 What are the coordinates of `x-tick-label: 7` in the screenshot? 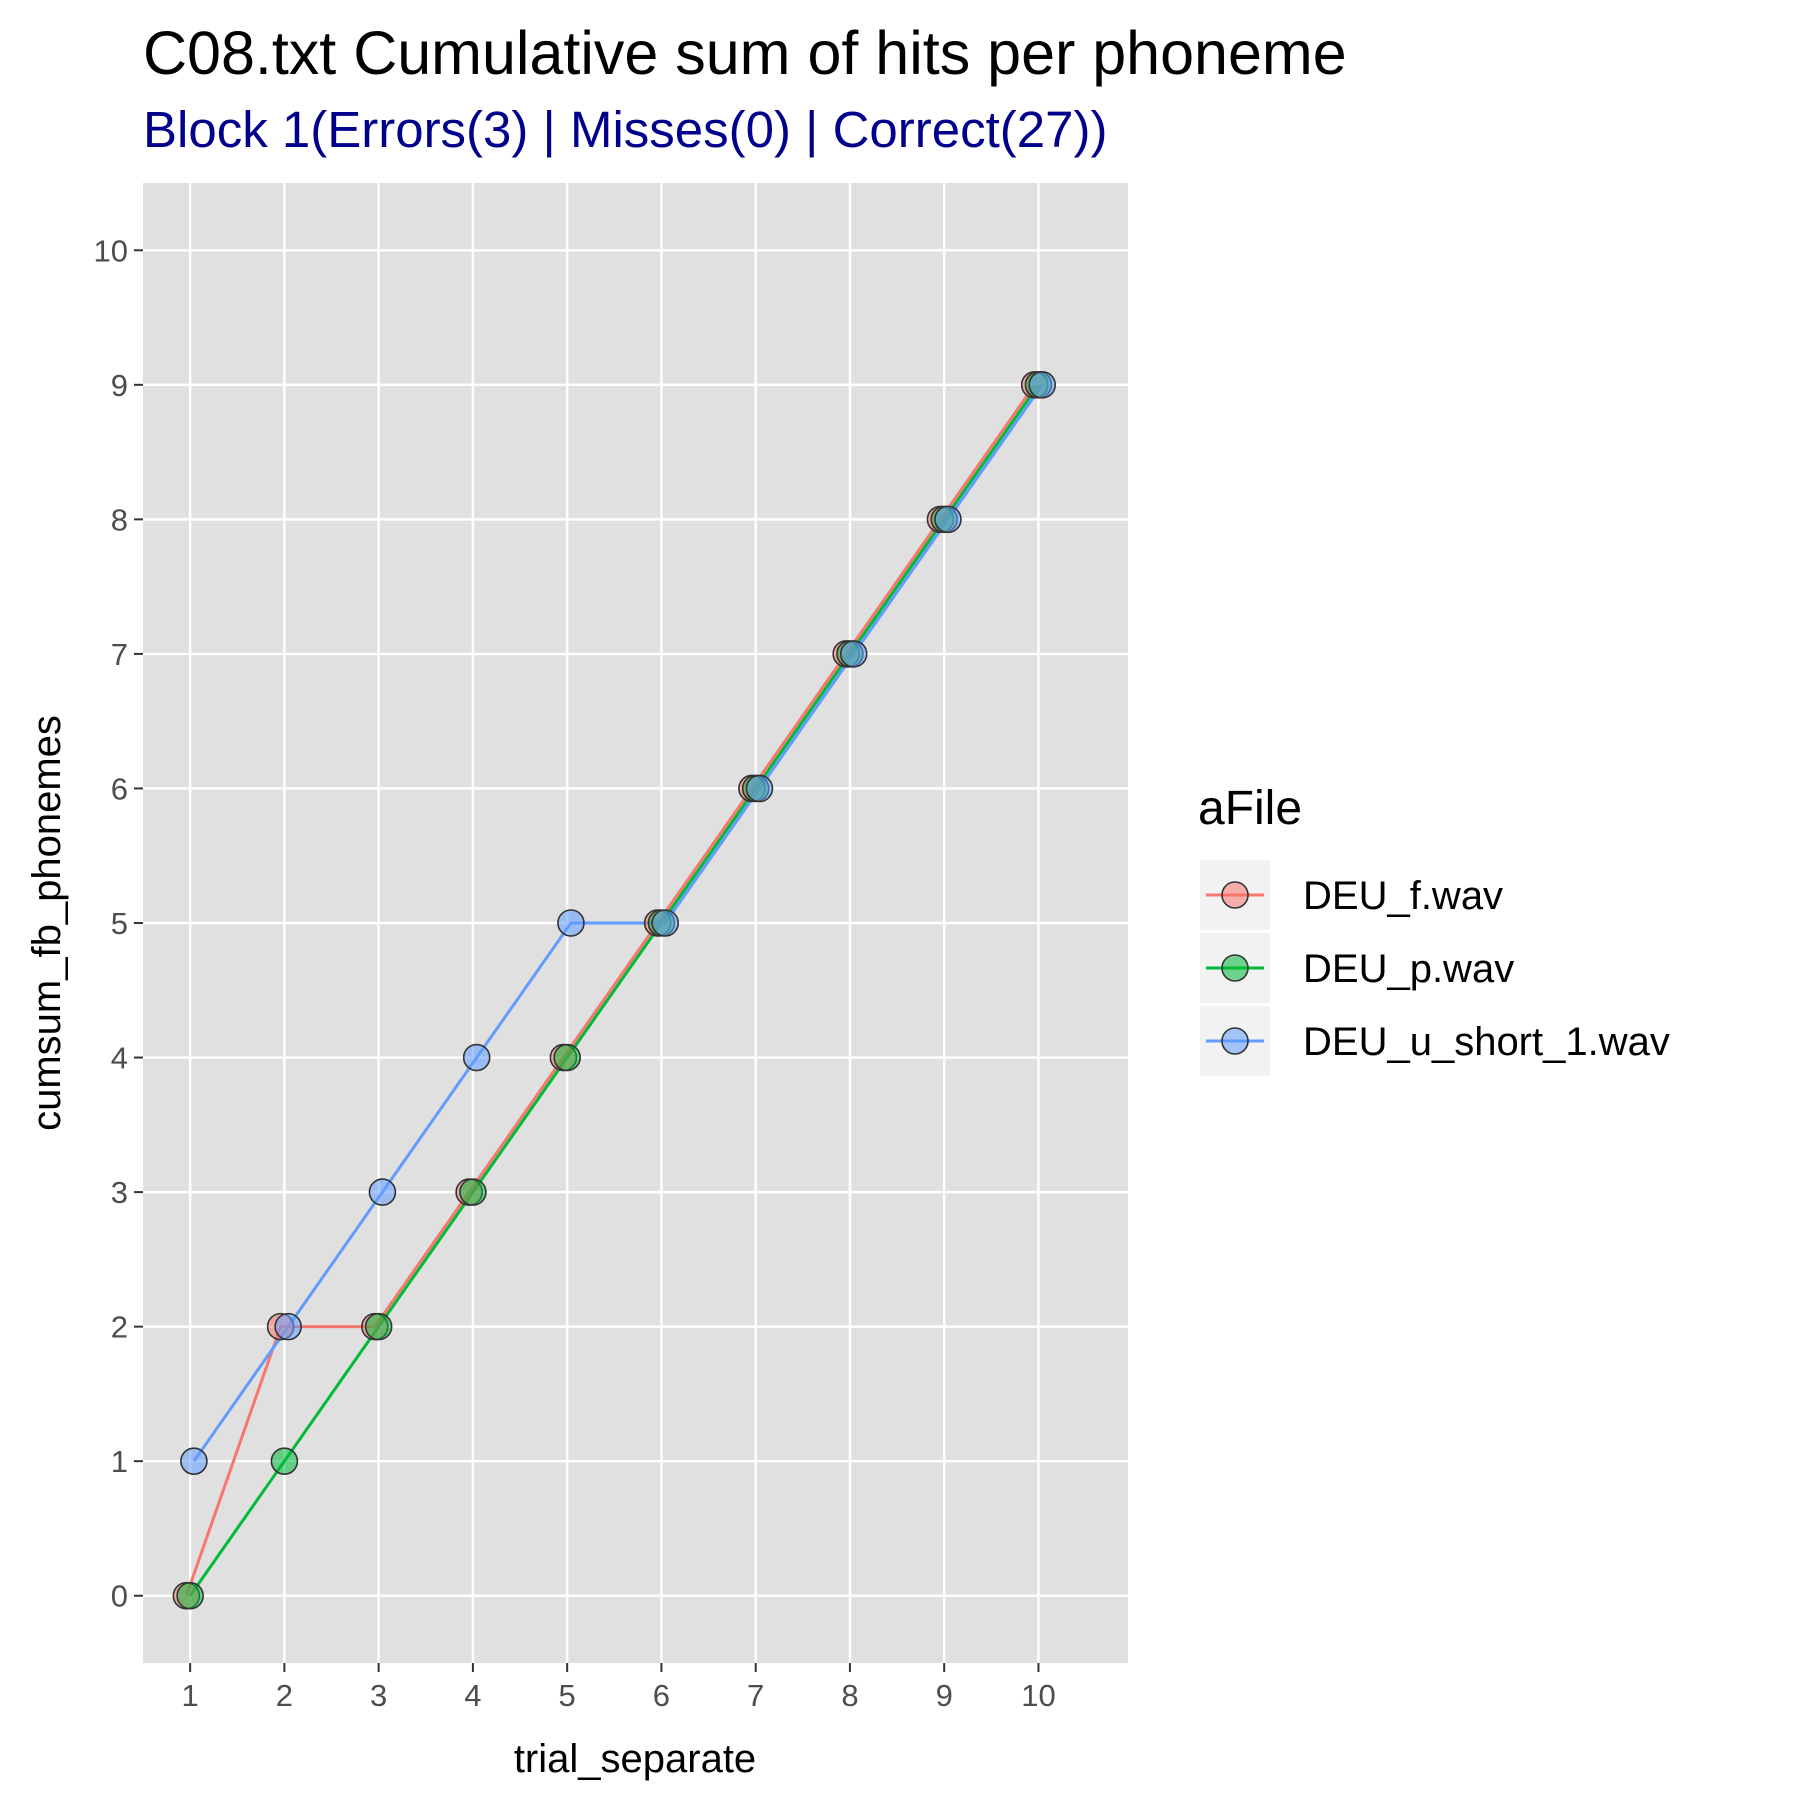 It's located at (755, 1695).